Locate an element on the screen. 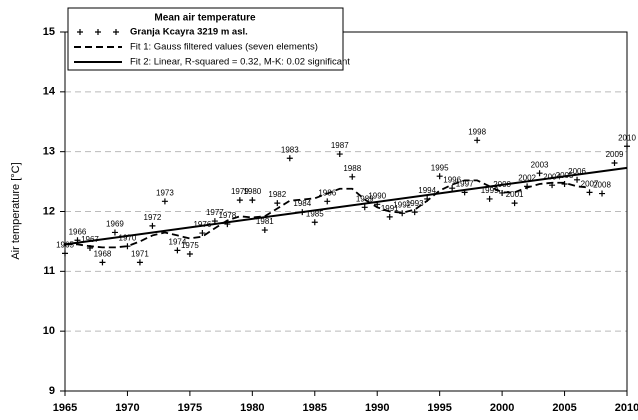 The height and width of the screenshot is (420, 638). point-label: 1994 is located at coordinates (427, 190).